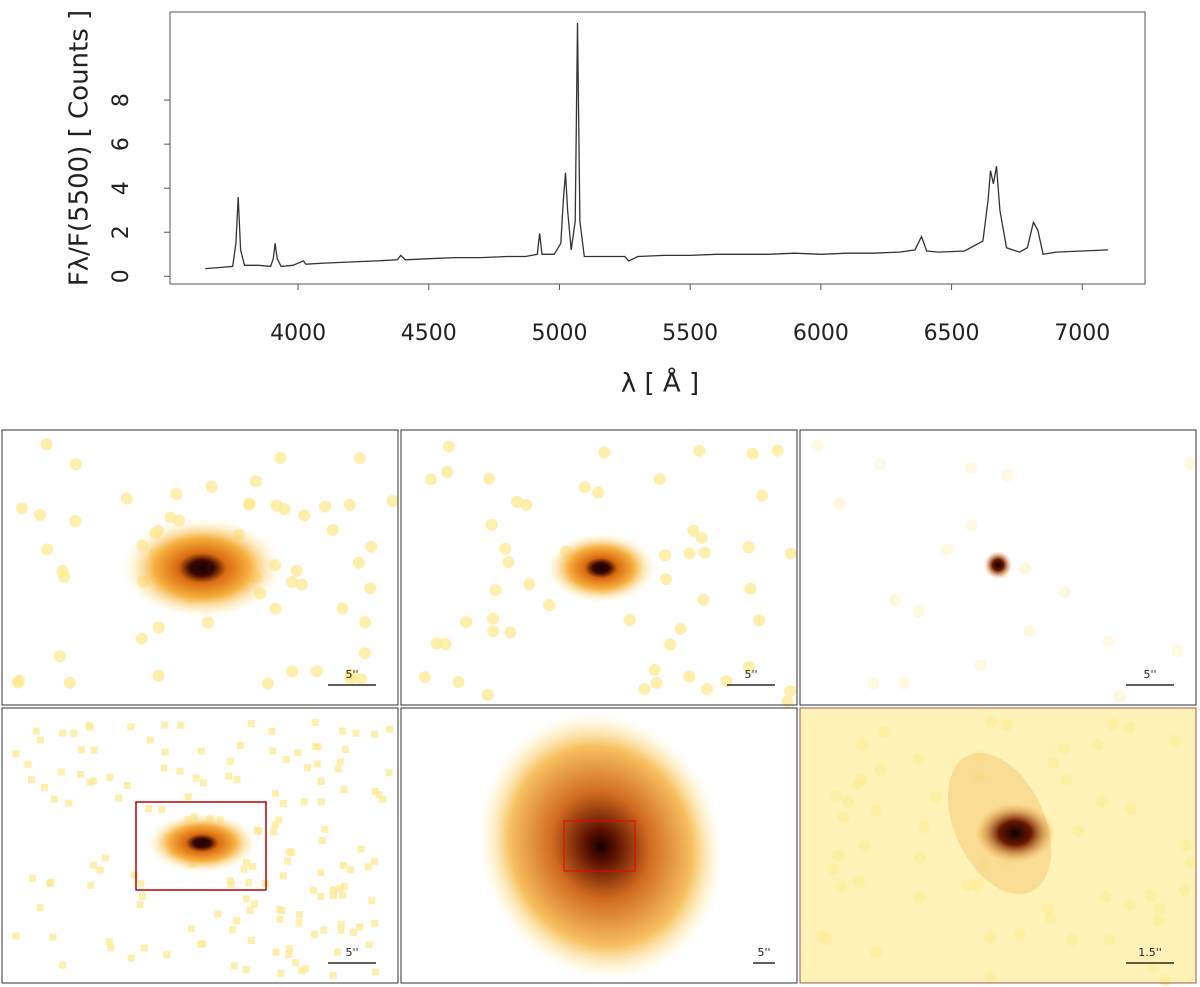 This screenshot has width=1200, height=987. What do you see at coordinates (1149, 674) in the screenshot?
I see `scale-label: 5''` at bounding box center [1149, 674].